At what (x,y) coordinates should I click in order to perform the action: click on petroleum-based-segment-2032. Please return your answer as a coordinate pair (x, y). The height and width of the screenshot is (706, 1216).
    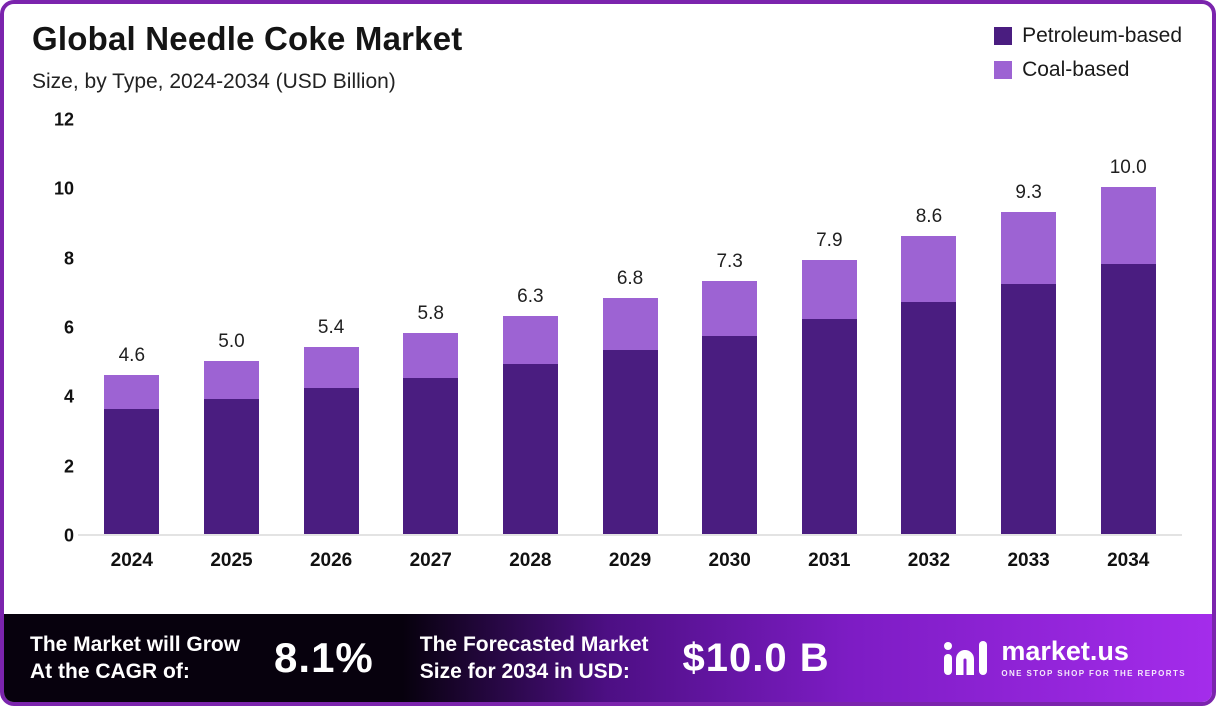
    Looking at the image, I should click on (929, 417).